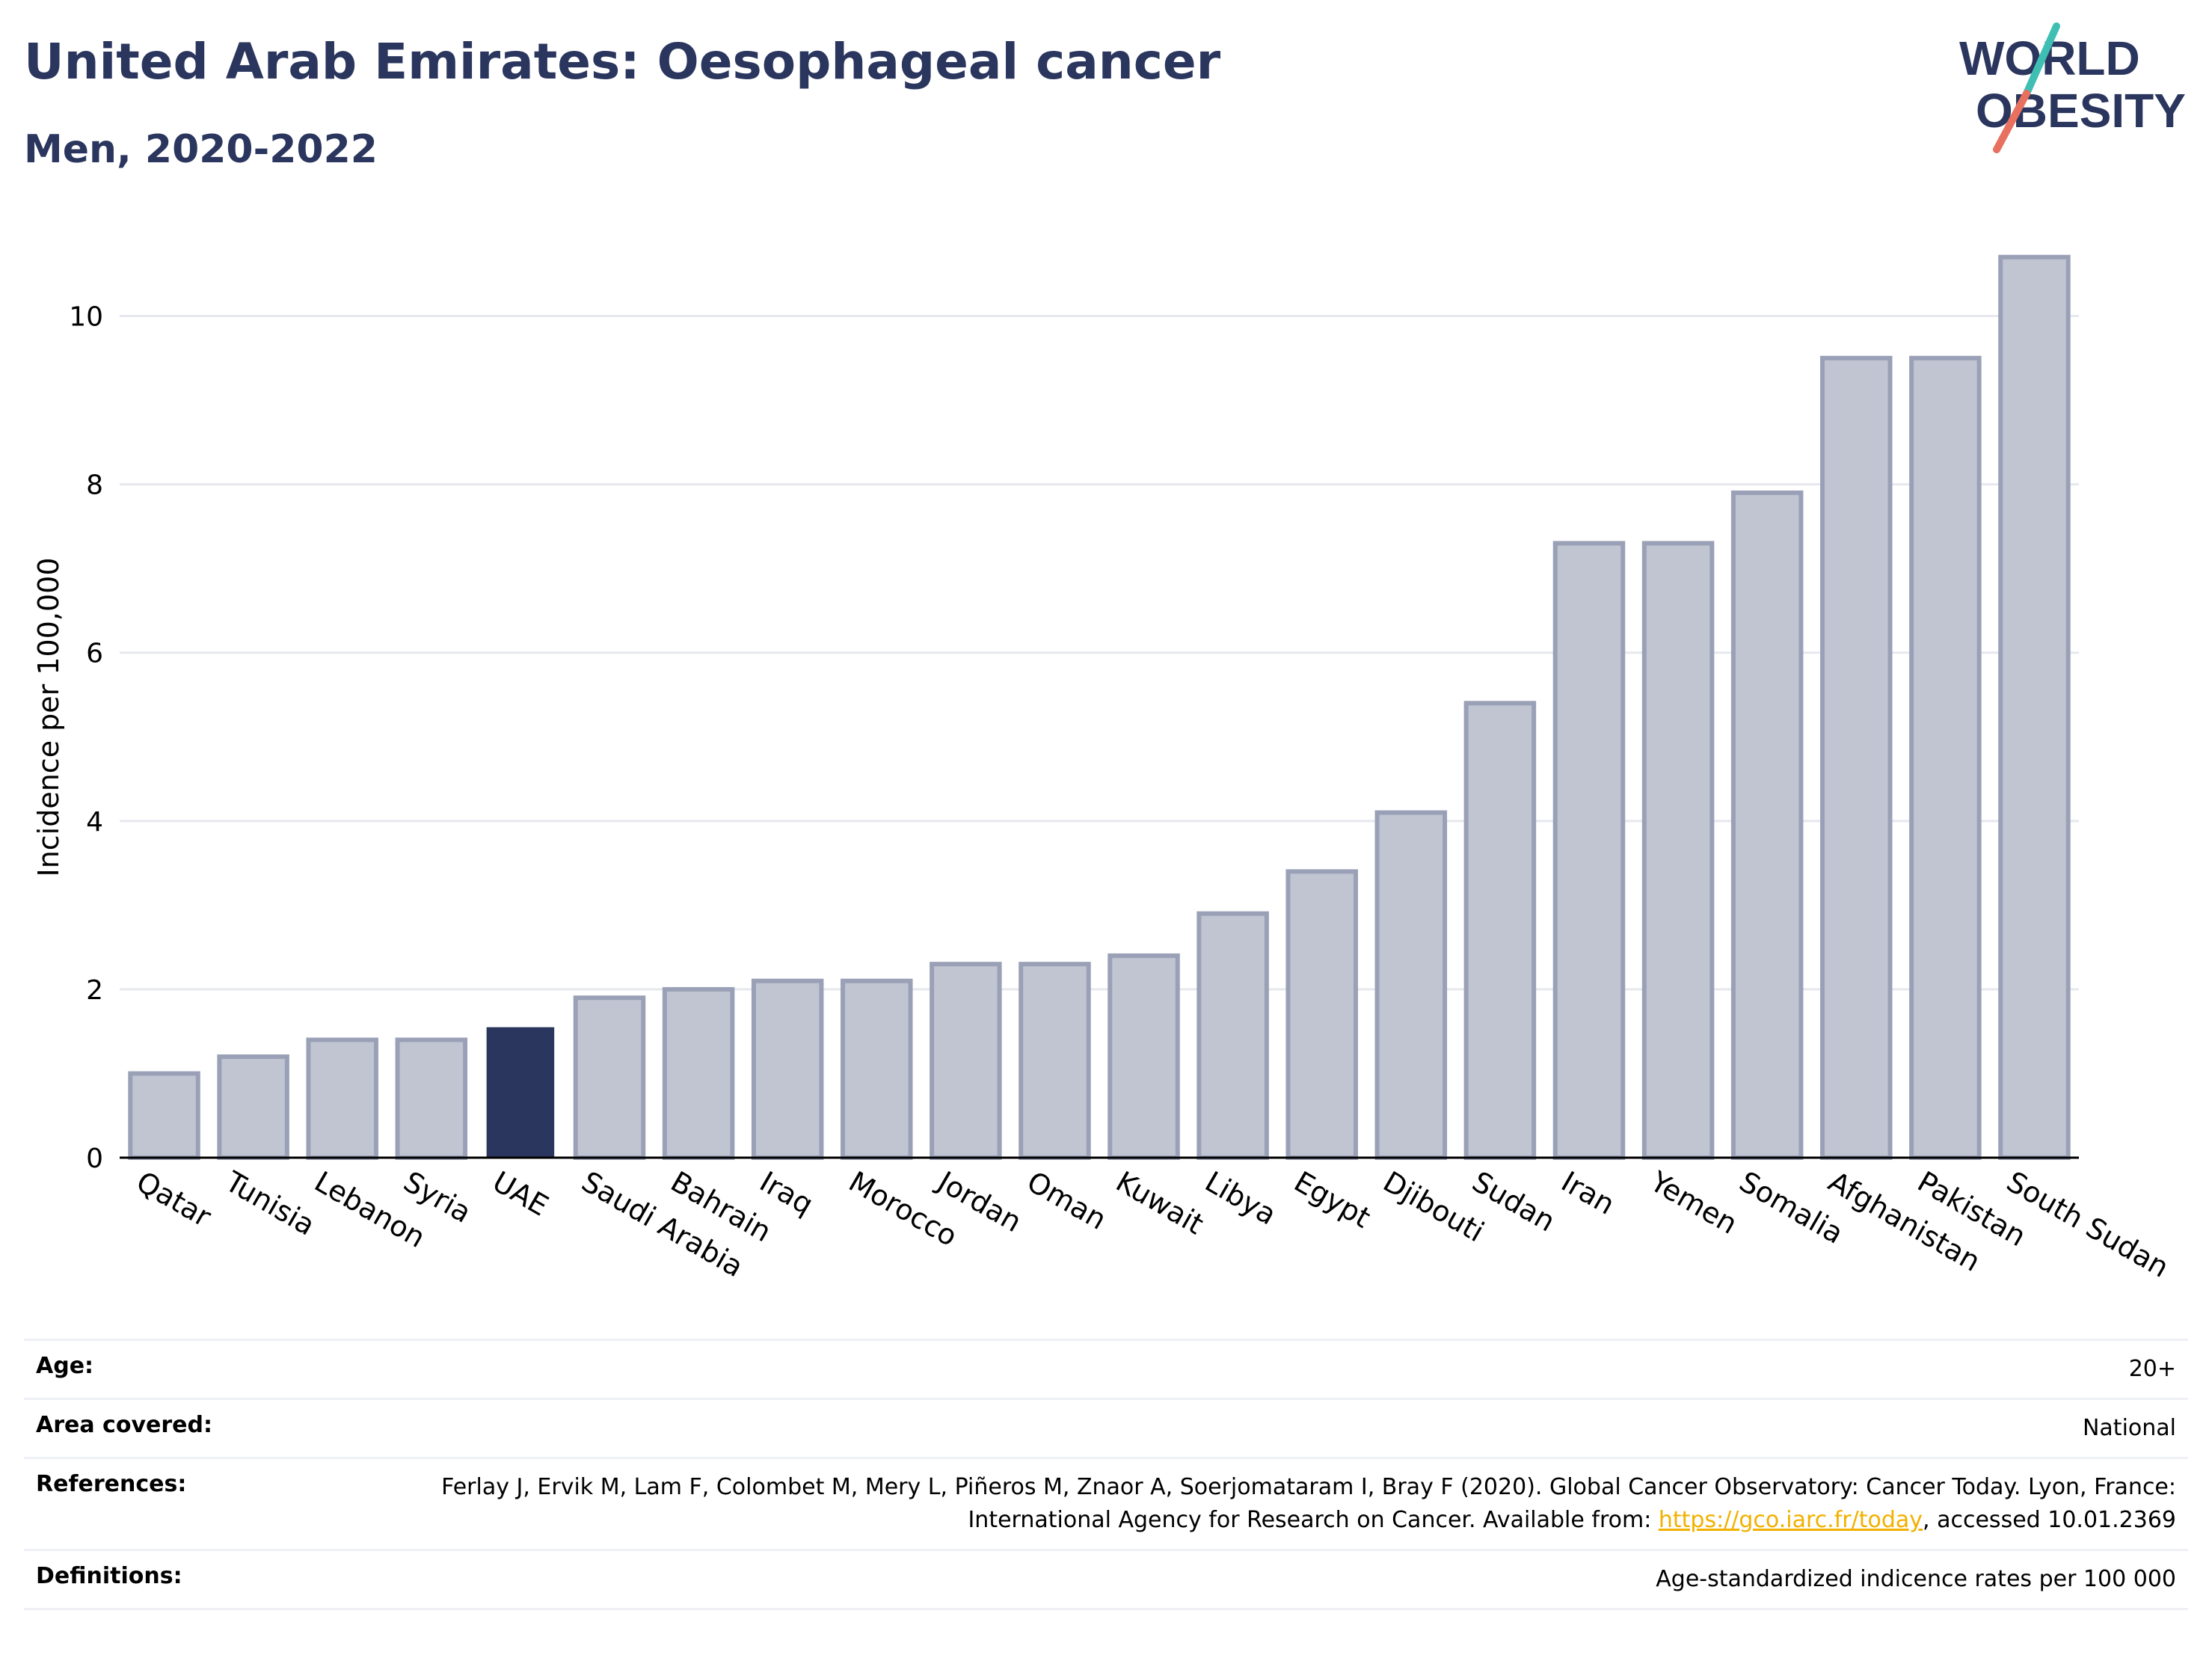 This screenshot has height=1655, width=2212. I want to click on x-tick-label: Djibouti, so click(1433, 1207).